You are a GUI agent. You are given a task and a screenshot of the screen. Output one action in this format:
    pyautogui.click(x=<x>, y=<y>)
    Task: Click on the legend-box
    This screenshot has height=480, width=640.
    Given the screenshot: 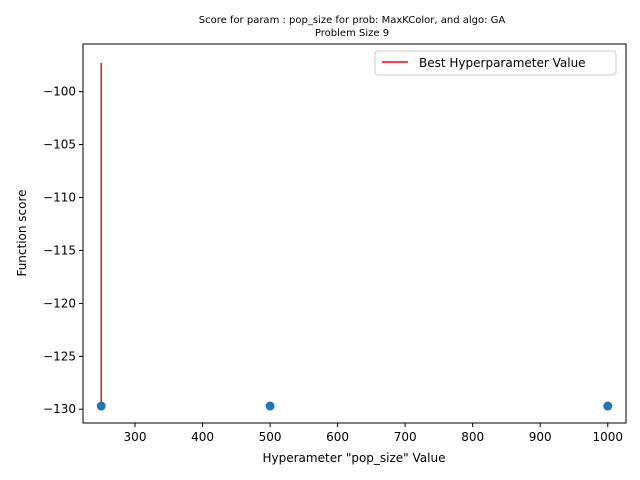 What is the action you would take?
    pyautogui.click(x=495, y=63)
    